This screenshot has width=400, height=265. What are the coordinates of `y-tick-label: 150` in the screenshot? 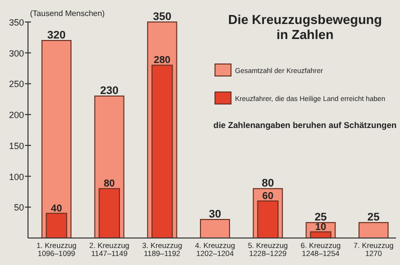 It's located at (16, 145).